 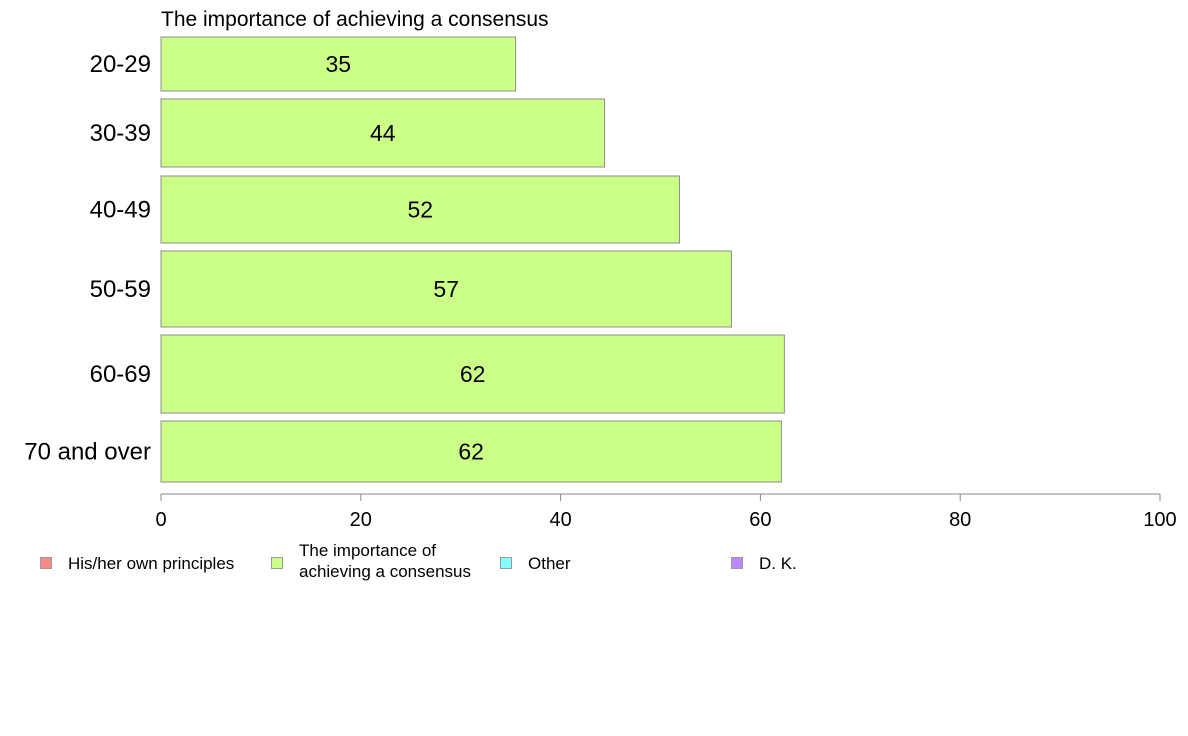 I want to click on legend-item-own-principles: His/her own principles, so click(x=137, y=557).